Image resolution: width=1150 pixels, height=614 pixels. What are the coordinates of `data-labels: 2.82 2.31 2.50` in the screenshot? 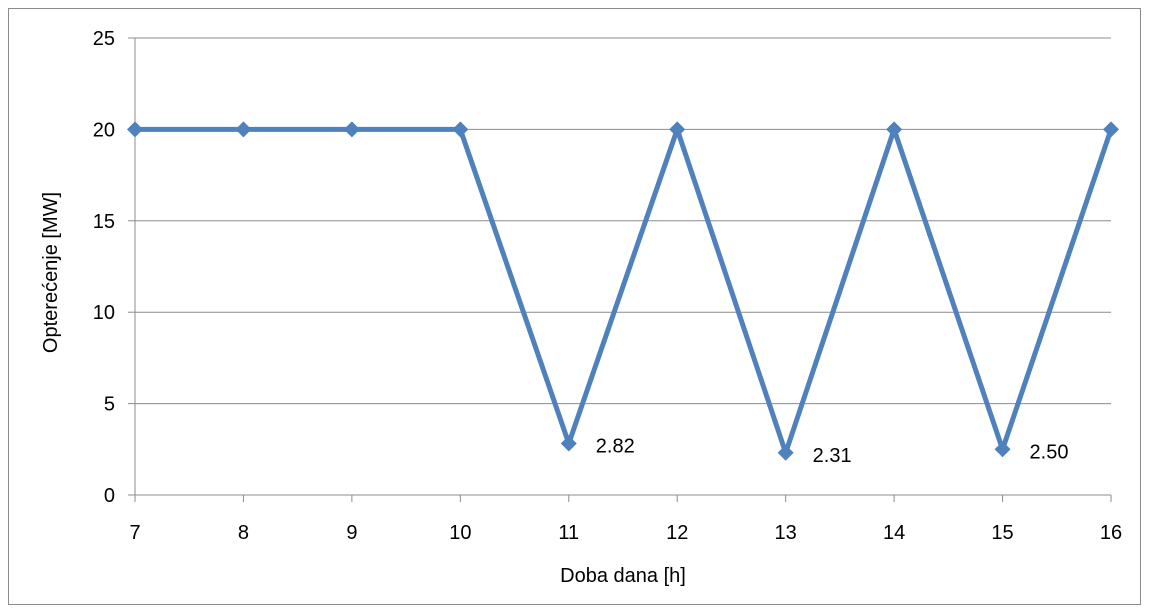 It's located at (832, 450).